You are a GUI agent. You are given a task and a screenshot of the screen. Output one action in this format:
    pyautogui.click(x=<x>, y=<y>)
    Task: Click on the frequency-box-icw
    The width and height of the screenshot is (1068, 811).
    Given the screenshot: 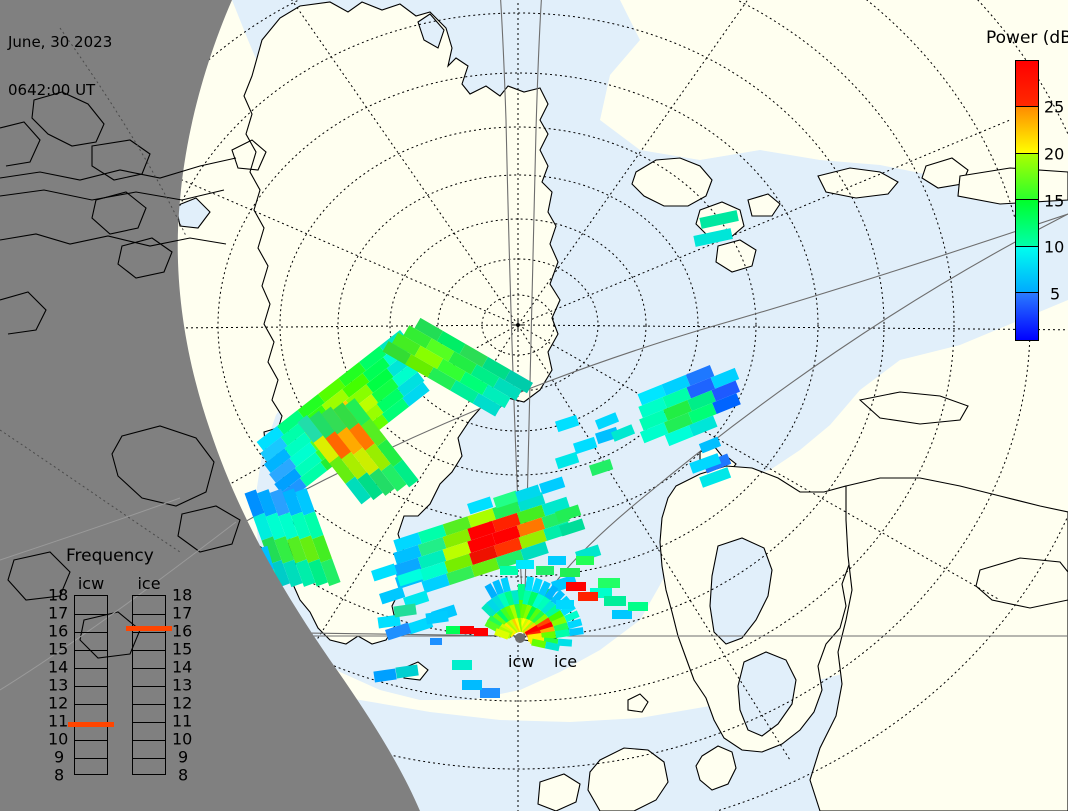 What is the action you would take?
    pyautogui.click(x=91, y=685)
    